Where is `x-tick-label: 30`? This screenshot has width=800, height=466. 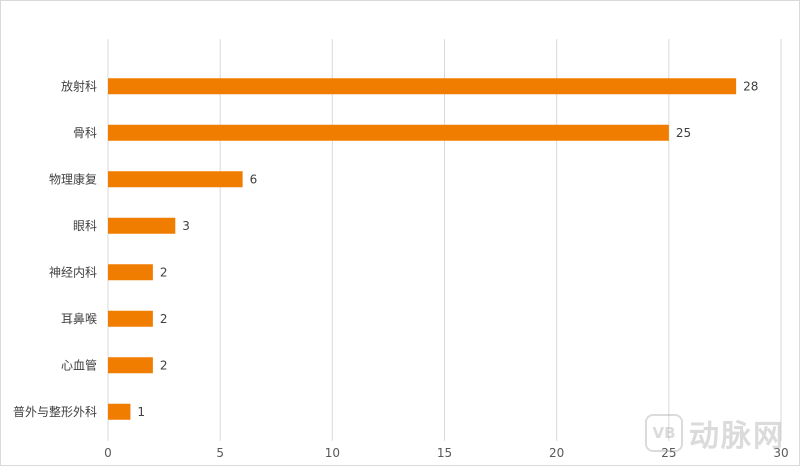 x-tick-label: 30 is located at coordinates (780, 453).